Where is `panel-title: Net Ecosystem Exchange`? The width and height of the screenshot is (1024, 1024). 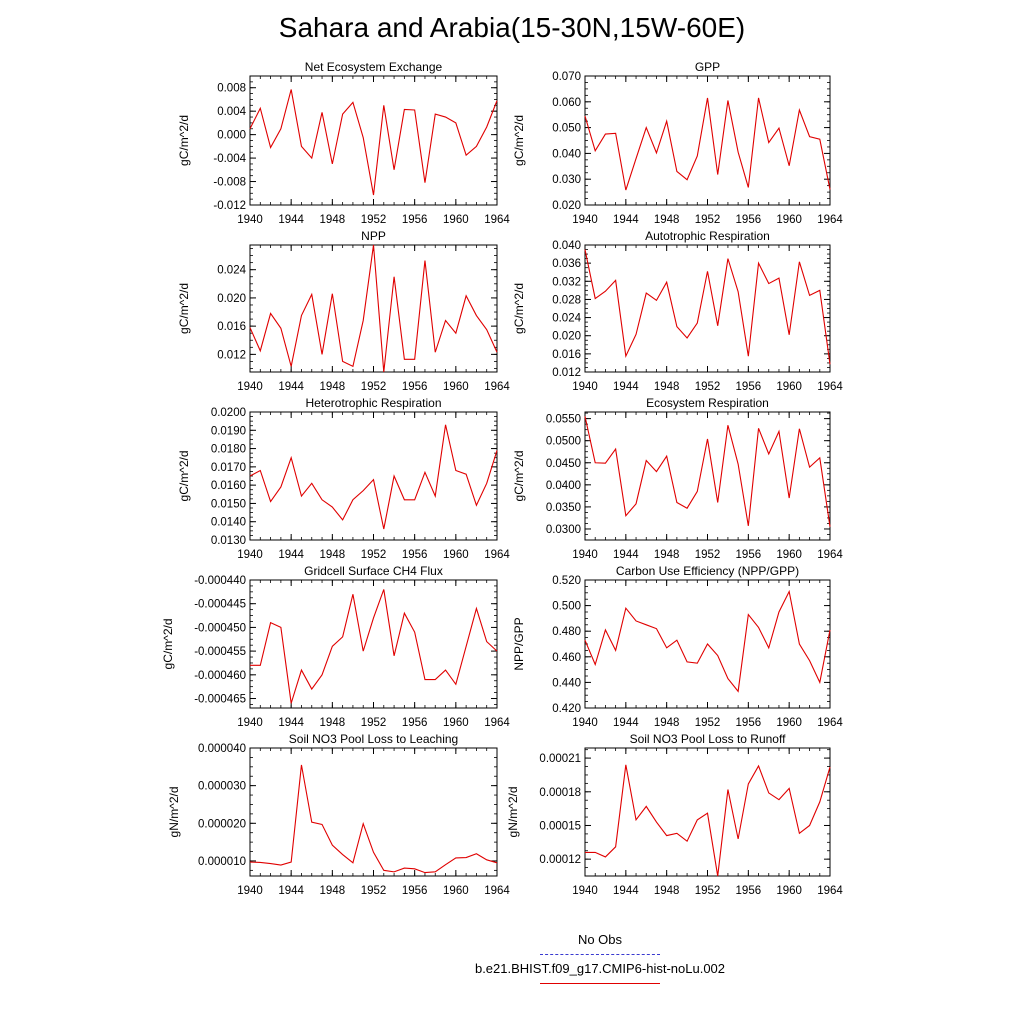
panel-title: Net Ecosystem Exchange is located at coordinates (374, 67).